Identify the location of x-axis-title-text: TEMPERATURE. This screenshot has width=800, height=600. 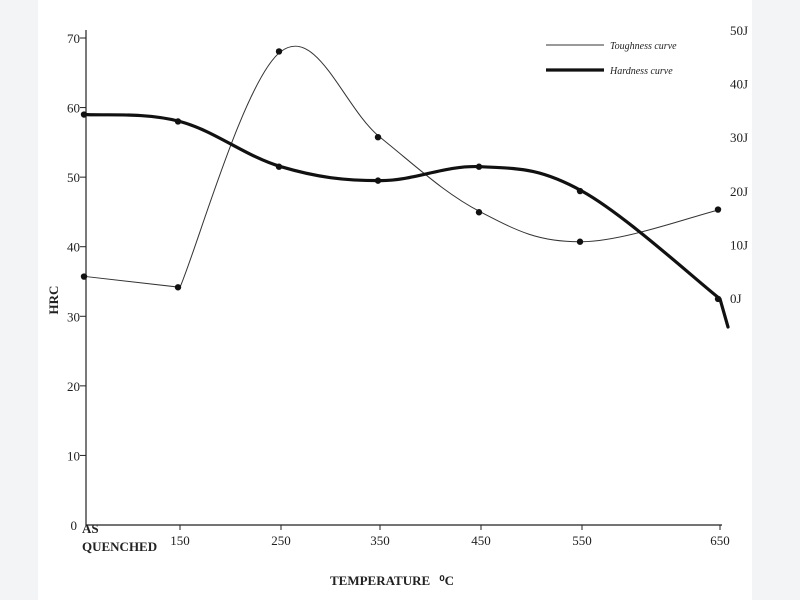
(380, 580).